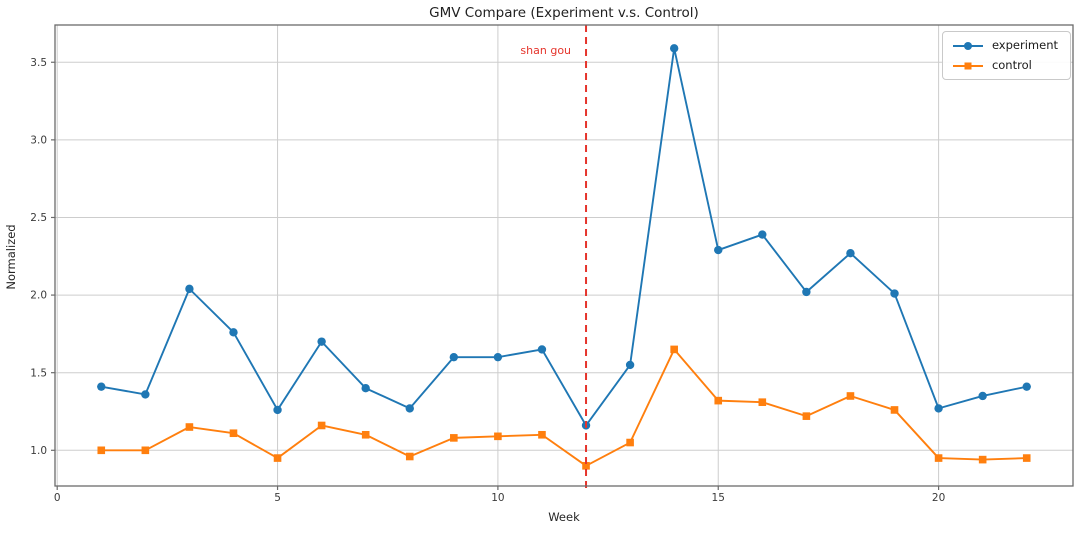  What do you see at coordinates (38, 140) in the screenshot?
I see `y-tick-label: 3.0` at bounding box center [38, 140].